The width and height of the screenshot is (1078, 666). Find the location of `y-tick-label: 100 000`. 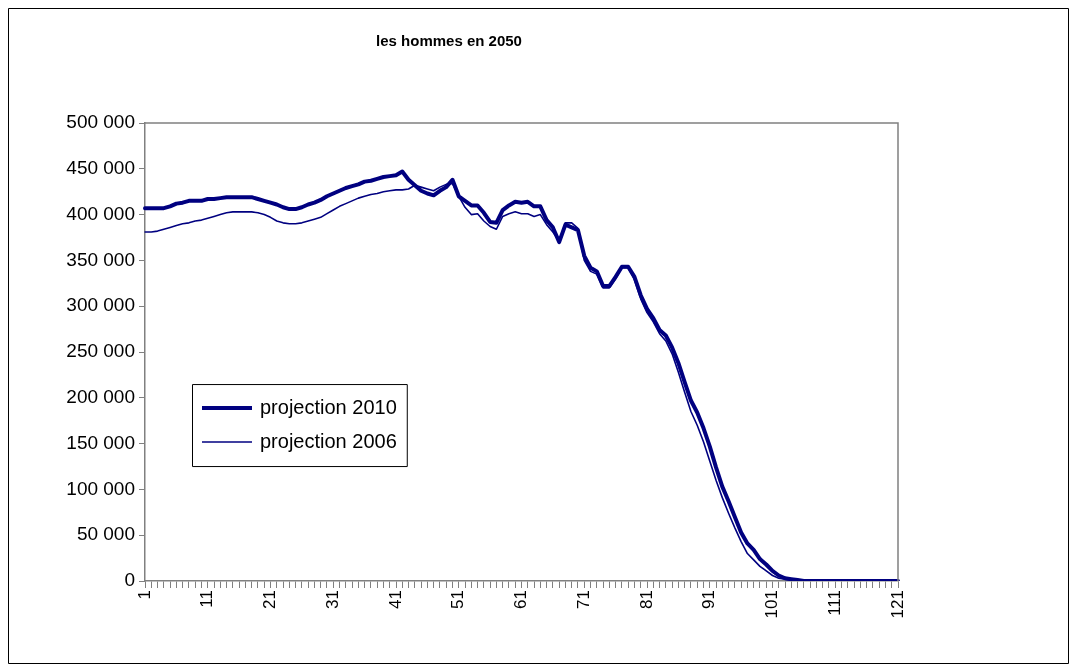

y-tick-label: 100 000 is located at coordinates (100, 488).